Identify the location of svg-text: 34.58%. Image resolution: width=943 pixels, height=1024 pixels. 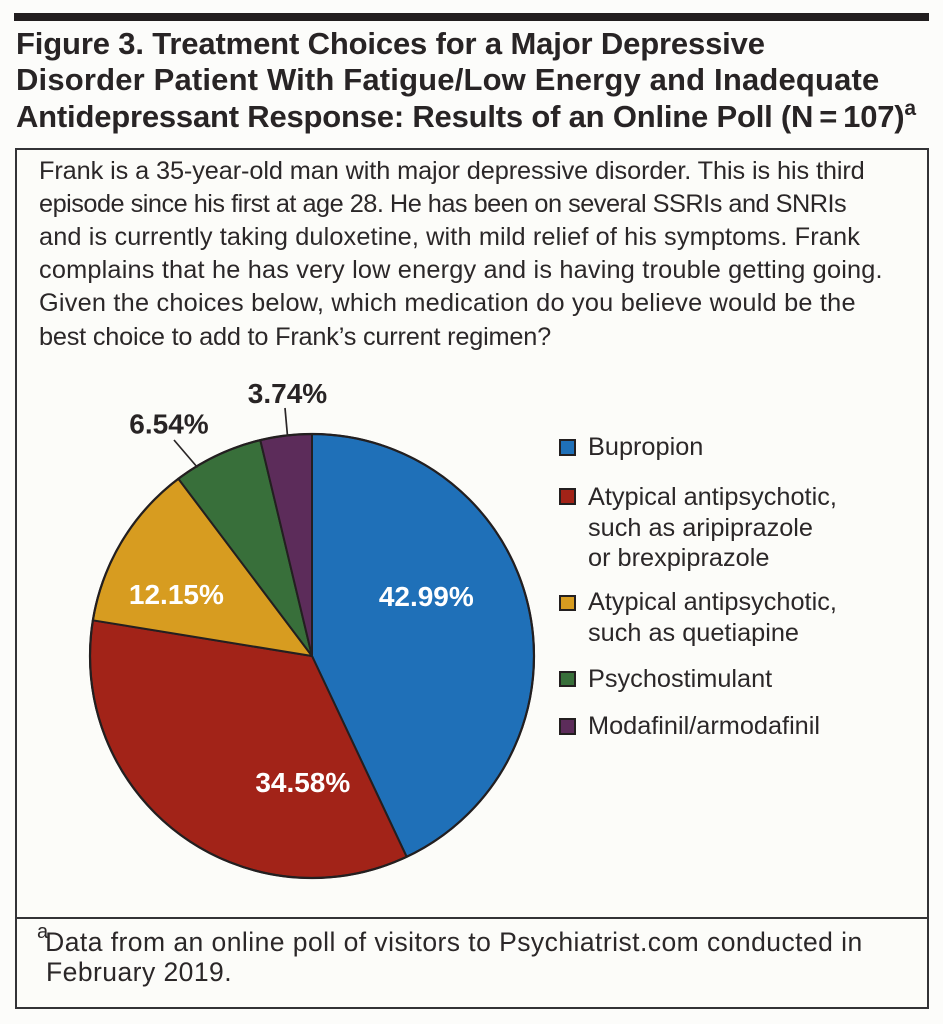
(302, 782).